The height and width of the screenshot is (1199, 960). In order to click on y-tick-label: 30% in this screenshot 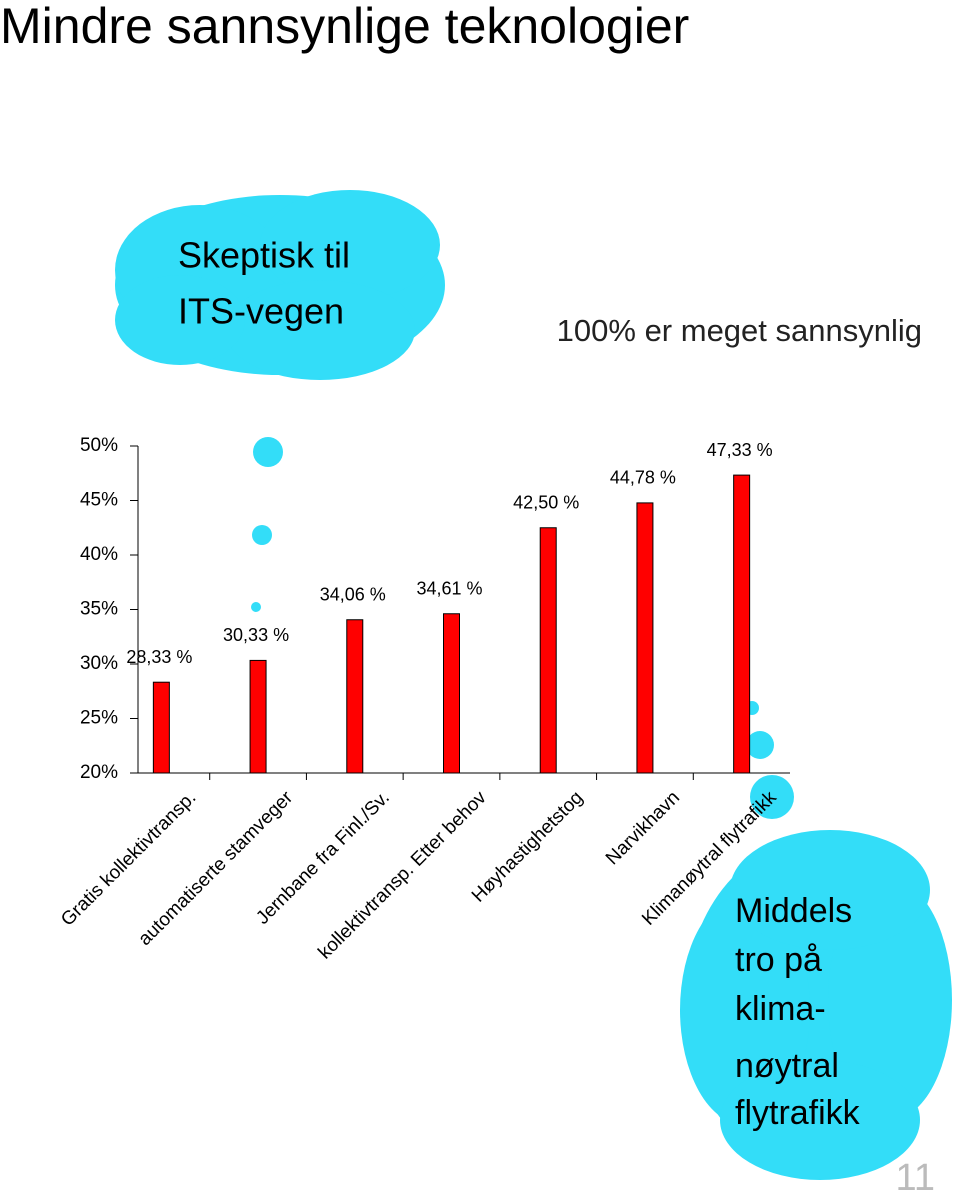, I will do `click(99, 663)`.